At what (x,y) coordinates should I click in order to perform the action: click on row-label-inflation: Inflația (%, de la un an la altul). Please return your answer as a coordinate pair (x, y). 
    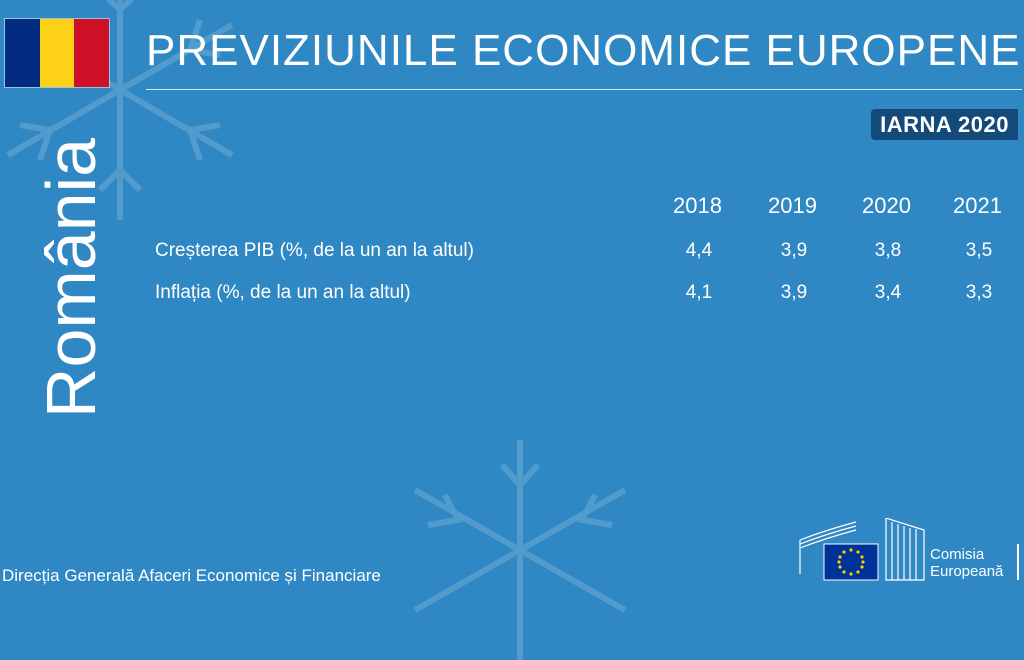
    Looking at the image, I should click on (283, 292).